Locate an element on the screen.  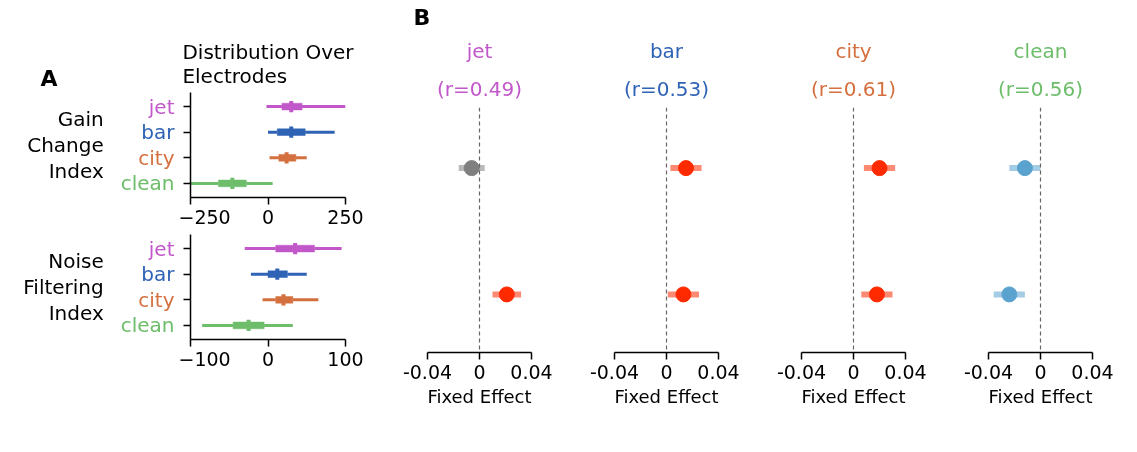
y-axis-title: Gain Change Index is located at coordinates (65, 145).